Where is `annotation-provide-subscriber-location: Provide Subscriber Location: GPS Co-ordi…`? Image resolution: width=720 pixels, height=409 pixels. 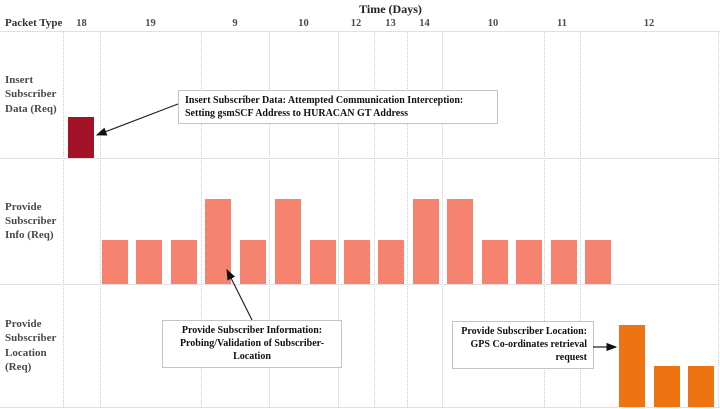 annotation-provide-subscriber-location: Provide Subscriber Location: GPS Co-ordi… is located at coordinates (523, 345).